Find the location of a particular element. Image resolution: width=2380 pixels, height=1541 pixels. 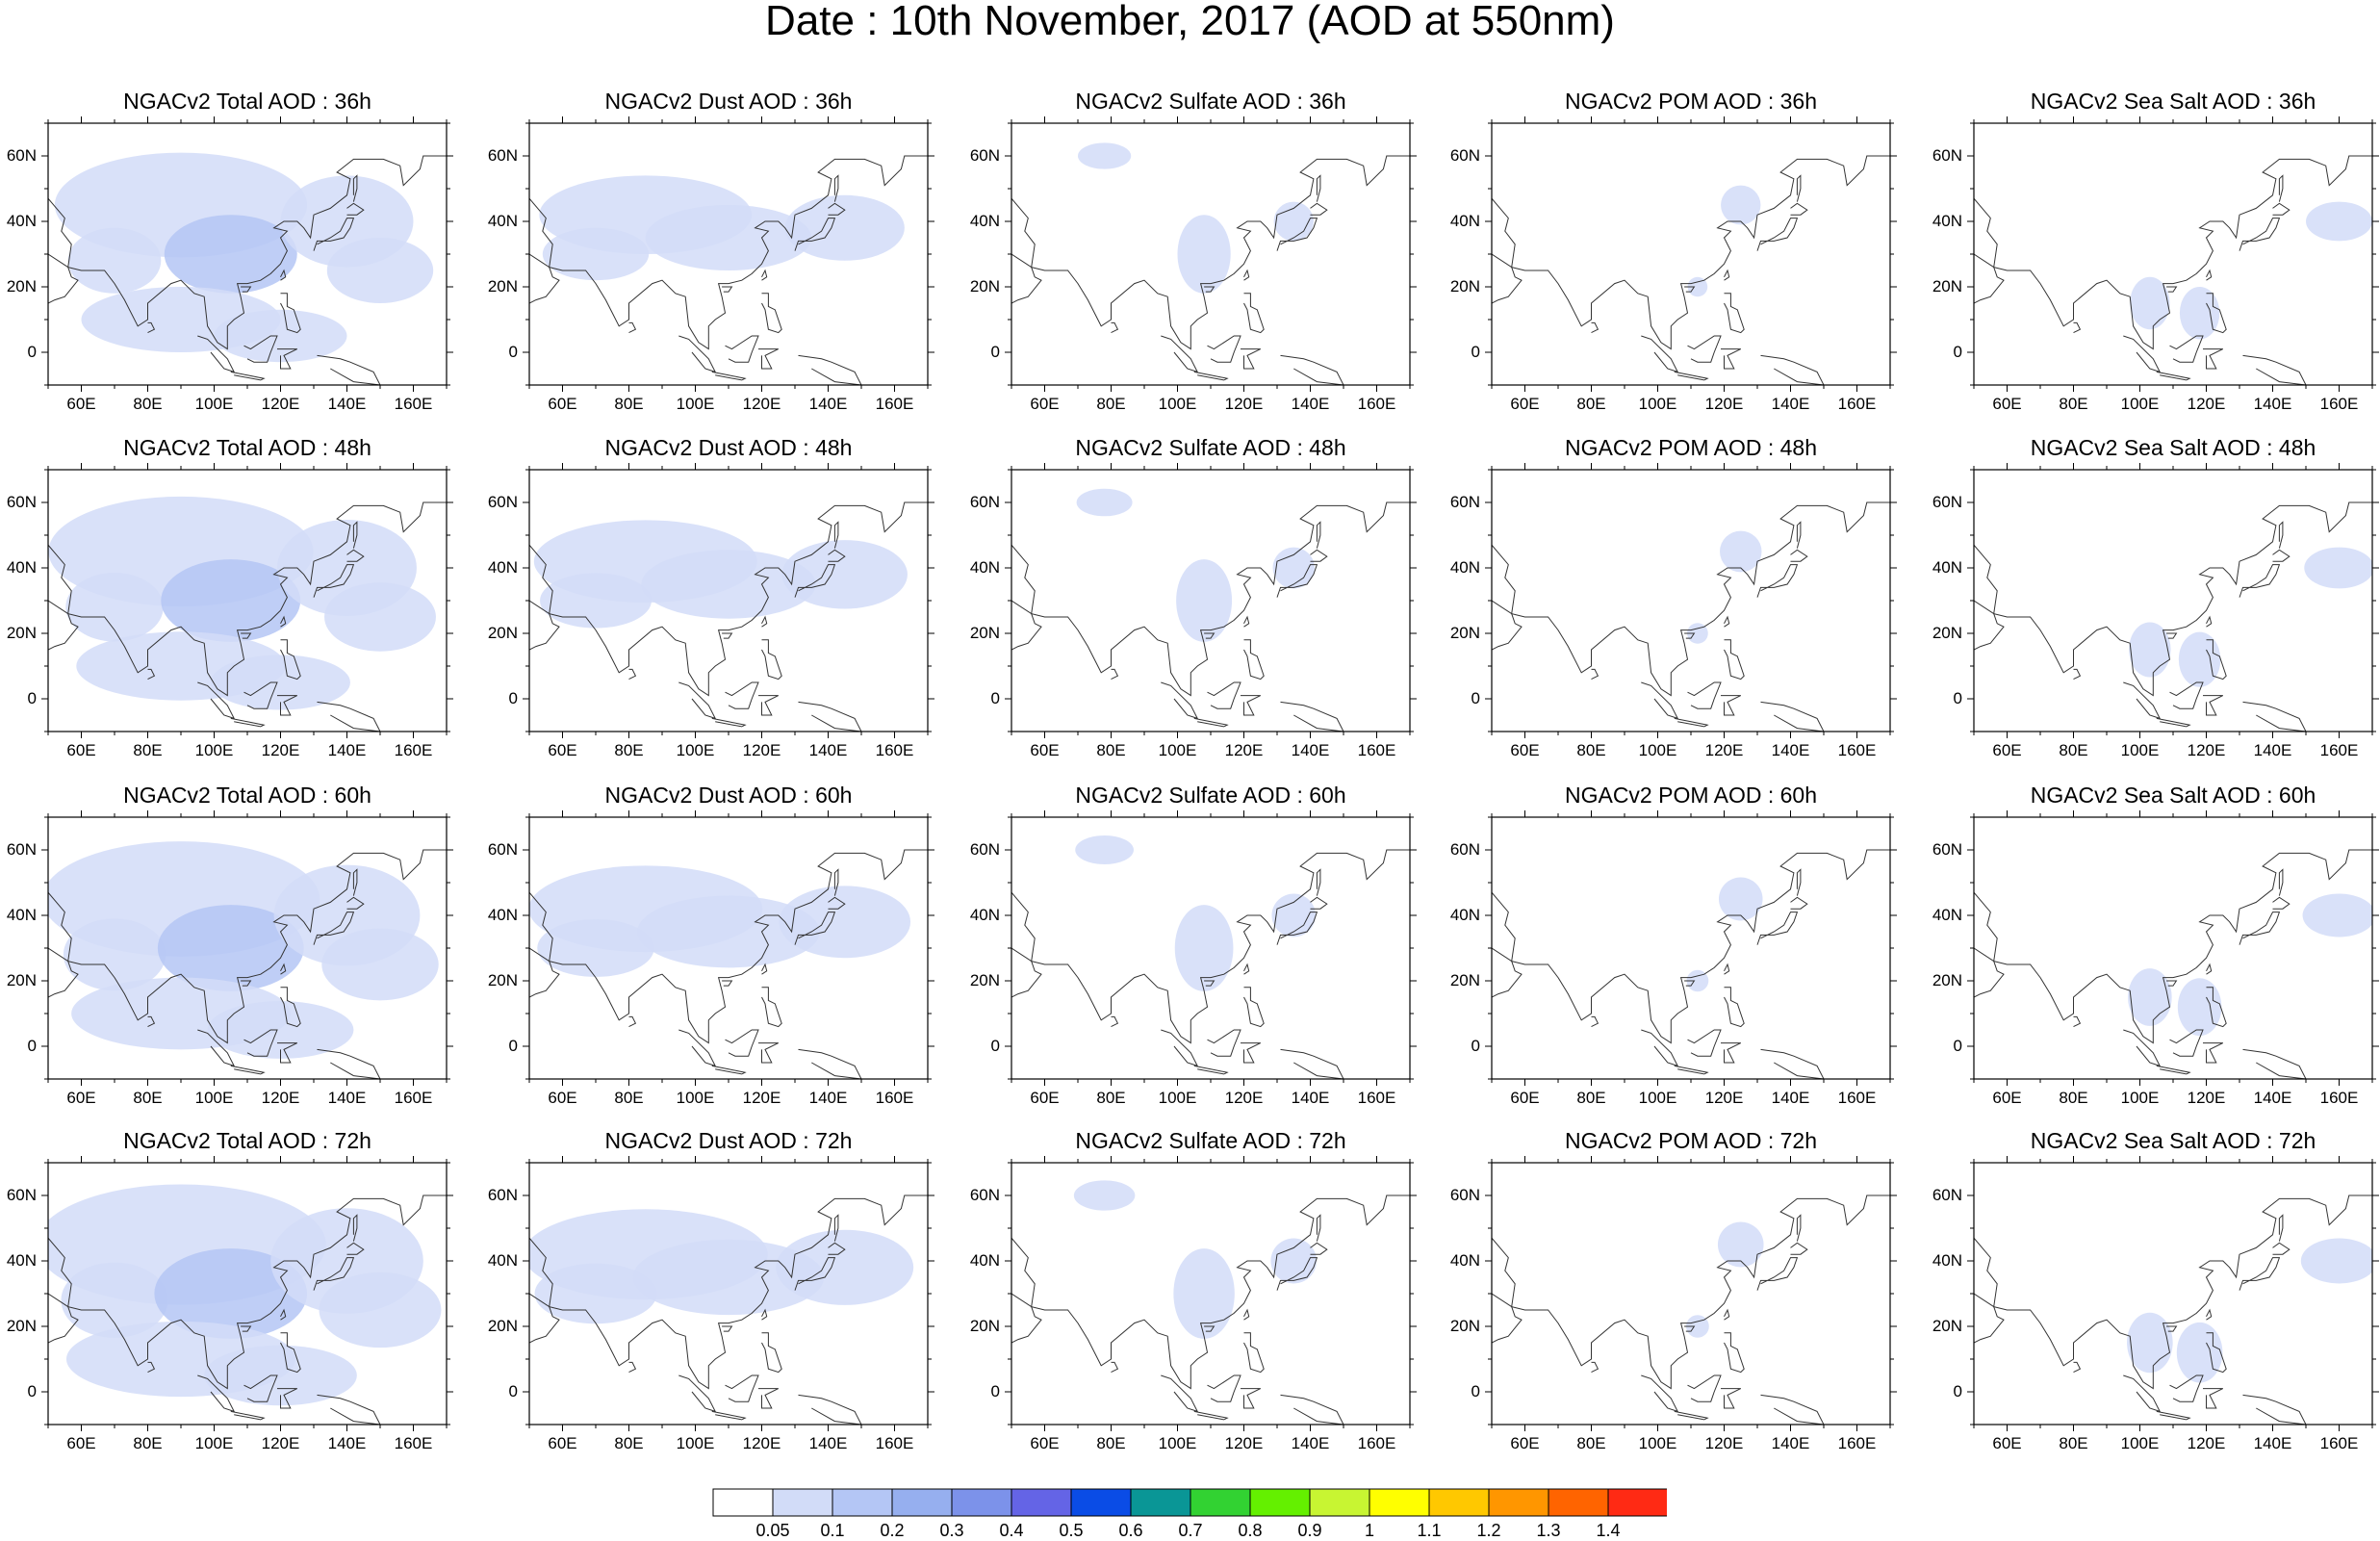

panel-title: NGACv2 Sea Salt AOD : 36h is located at coordinates (2173, 101).